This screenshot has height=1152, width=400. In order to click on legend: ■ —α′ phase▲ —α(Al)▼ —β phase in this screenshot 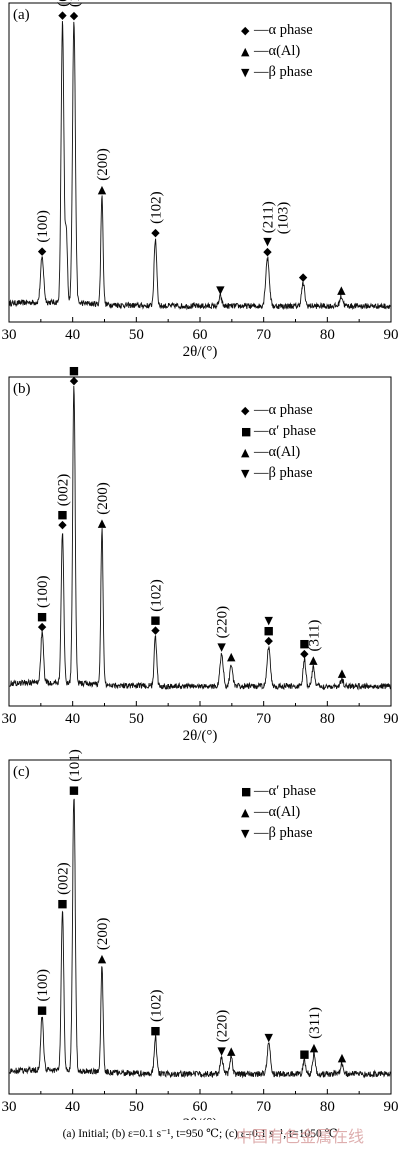, I will do `click(278, 812)`.